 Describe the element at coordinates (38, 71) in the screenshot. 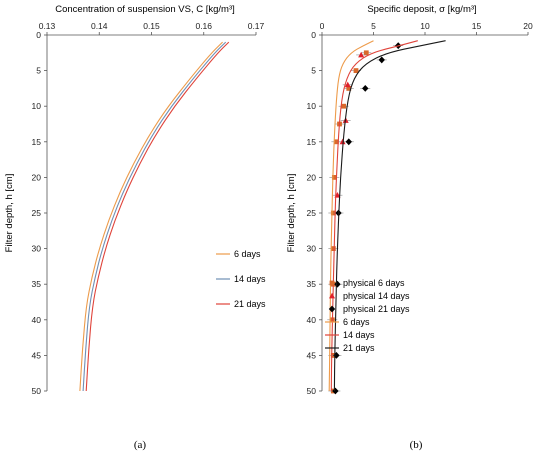

I see `chart-a-y-tick-label: 5` at that location.